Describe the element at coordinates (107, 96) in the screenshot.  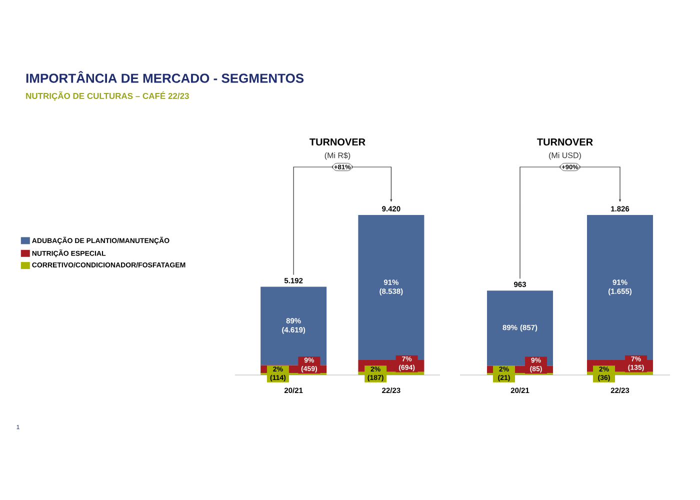
I see `text: NUTRIÇÃO DE CULTURAS – CAFÉ 22/23` at that location.